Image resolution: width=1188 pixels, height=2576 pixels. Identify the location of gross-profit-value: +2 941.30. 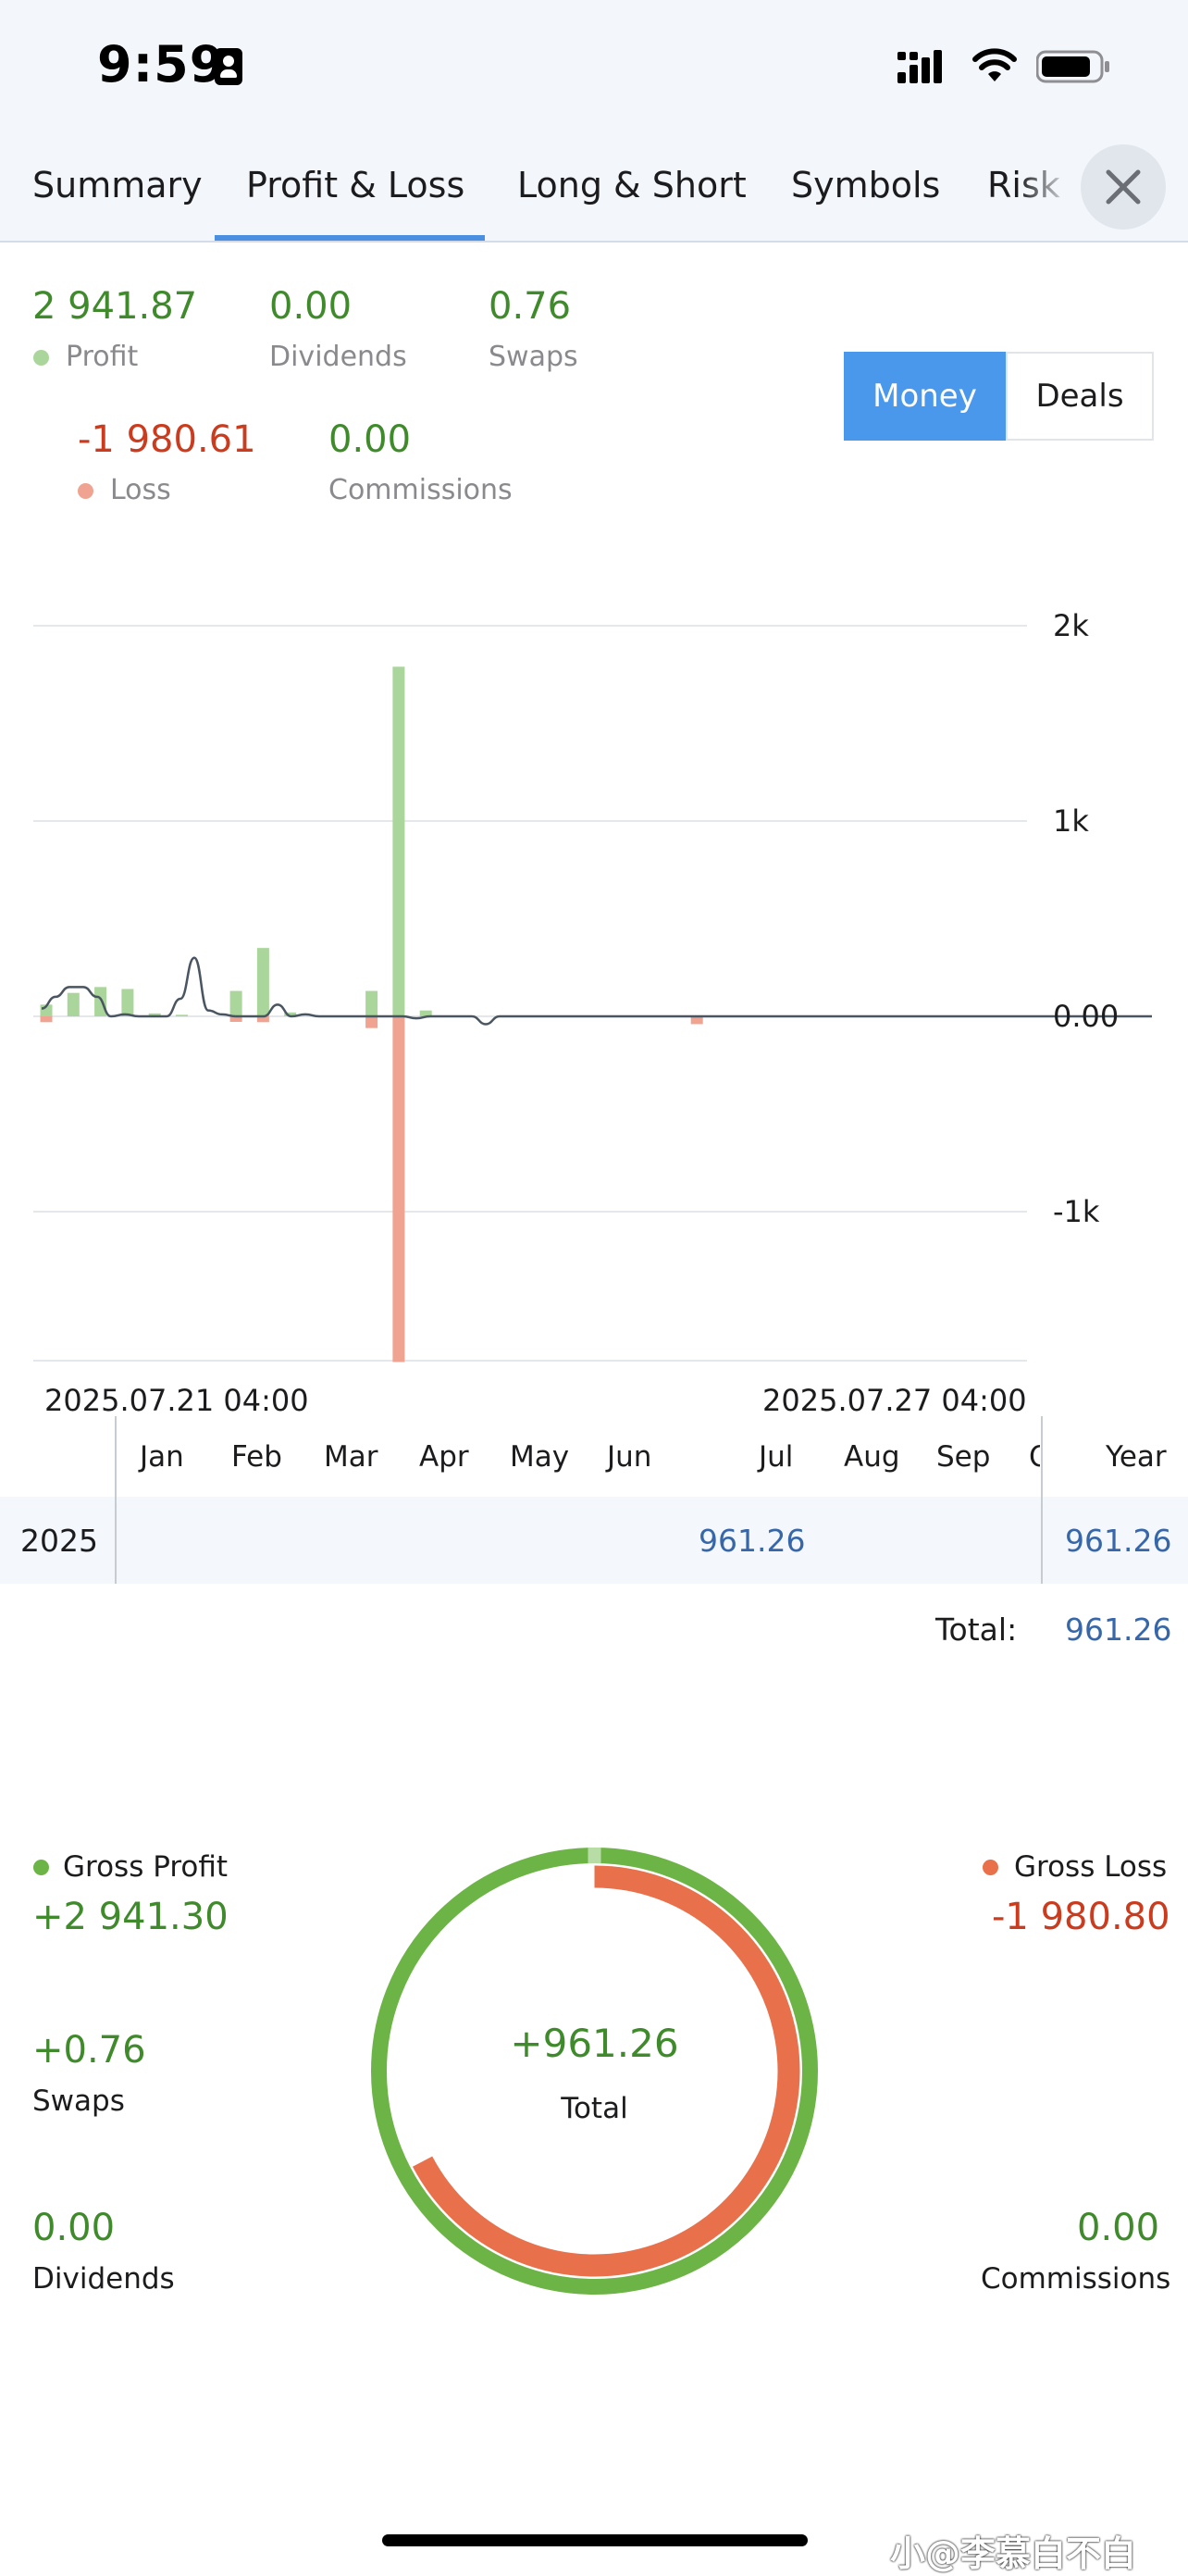
(130, 1917).